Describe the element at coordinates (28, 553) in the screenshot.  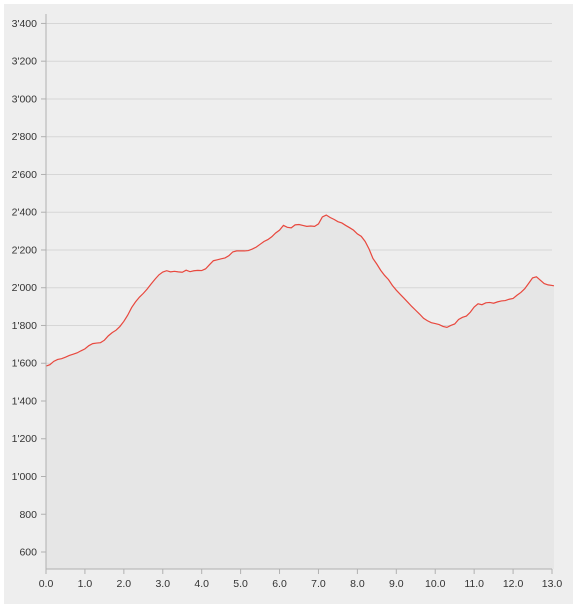
I see `y-tick-label: 600` at that location.